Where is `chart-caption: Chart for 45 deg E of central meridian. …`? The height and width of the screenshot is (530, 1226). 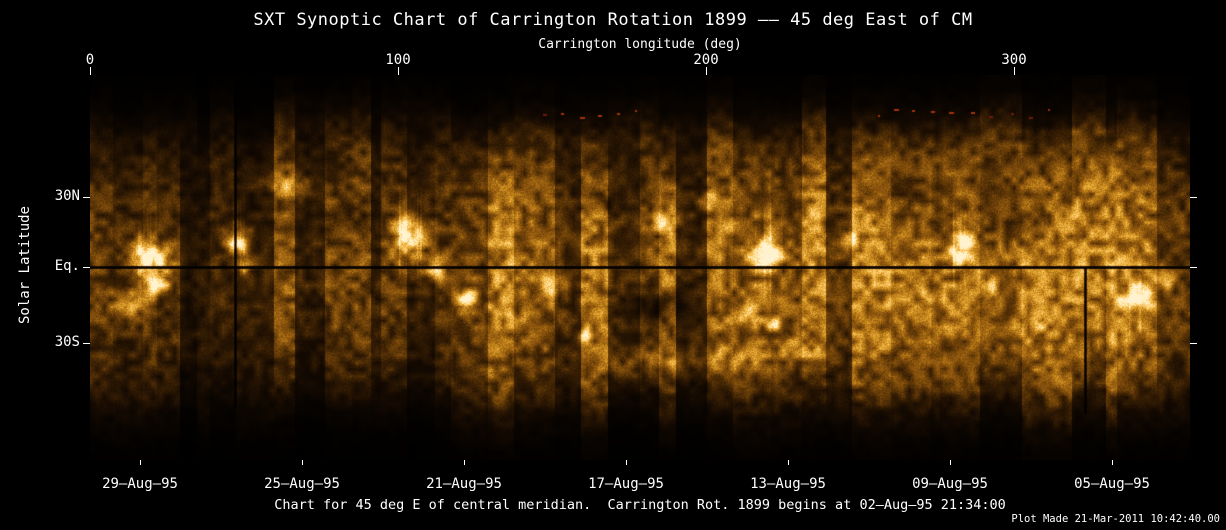 chart-caption: Chart for 45 deg E of central meridian. … is located at coordinates (640, 505).